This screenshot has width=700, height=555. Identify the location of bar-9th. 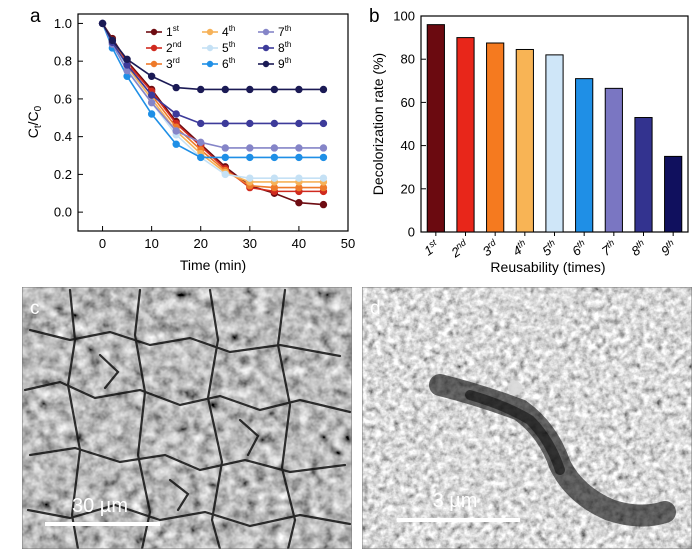
(673, 194).